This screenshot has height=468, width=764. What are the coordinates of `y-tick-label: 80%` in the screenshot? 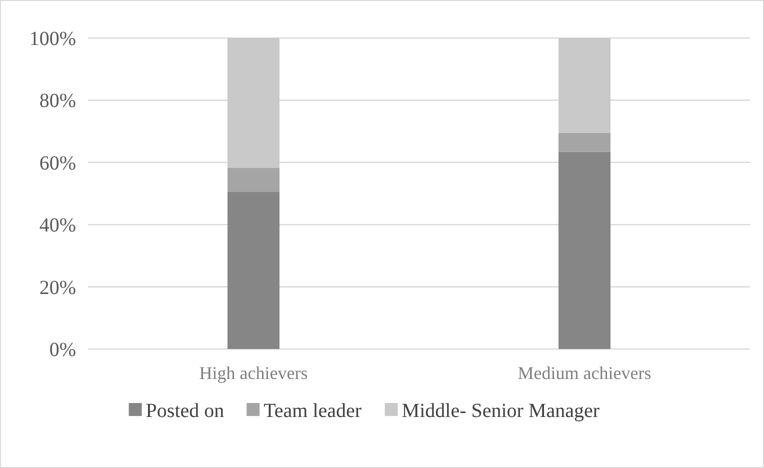 It's located at (57, 101).